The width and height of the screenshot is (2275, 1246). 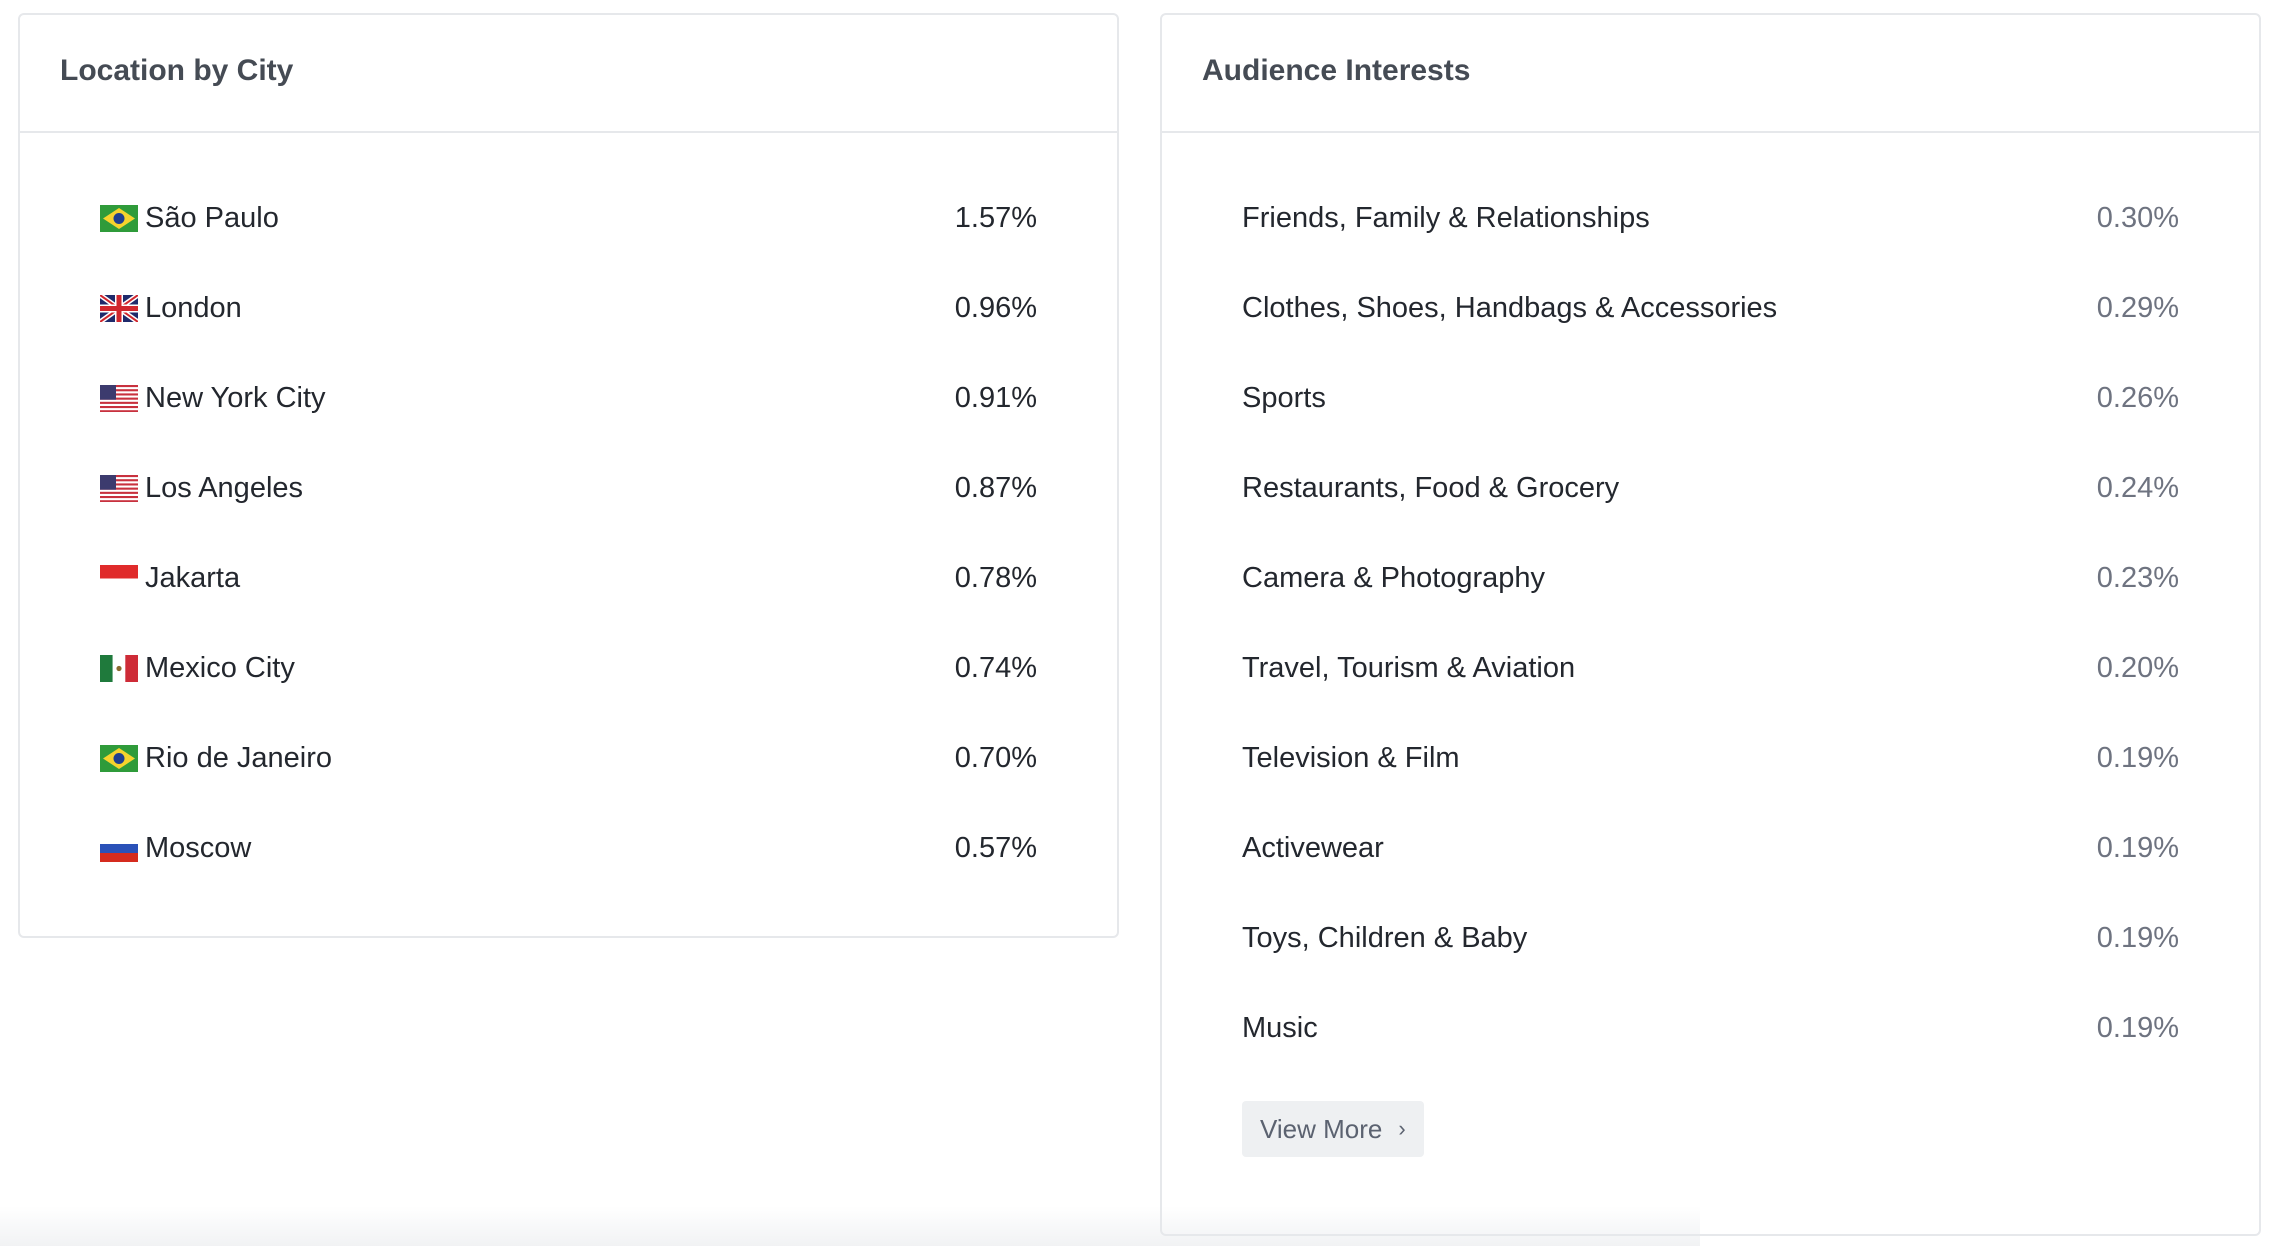 I want to click on city-percentage: 0.87%, so click(x=995, y=487).